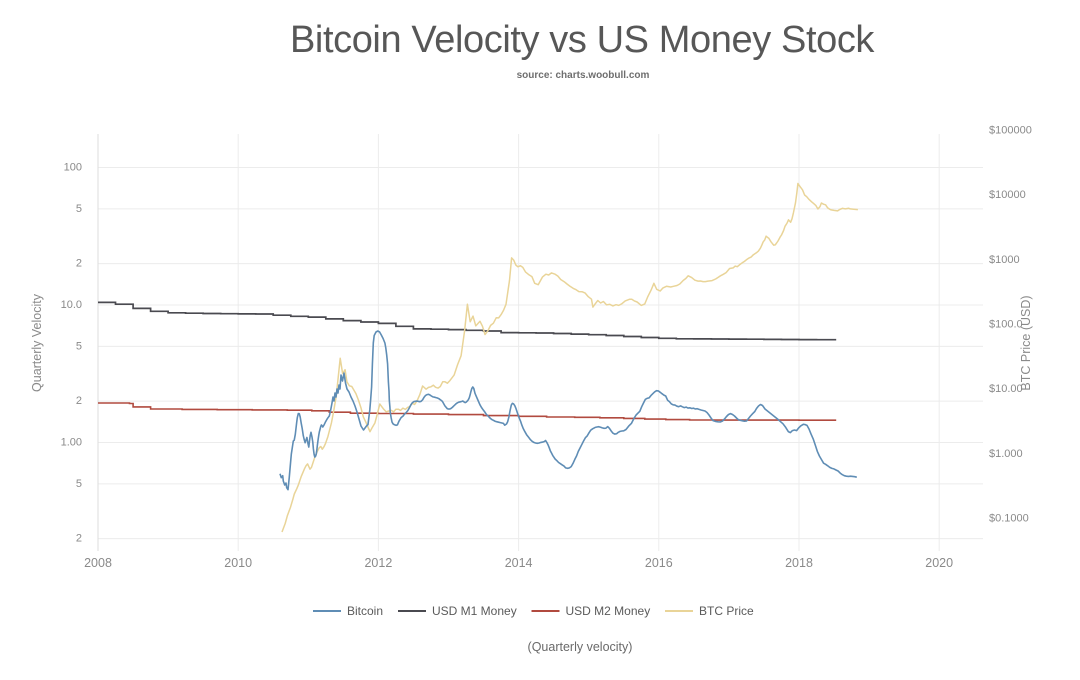 This screenshot has height=680, width=1080. Describe the element at coordinates (73, 168) in the screenshot. I see `svg-text: 100` at that location.